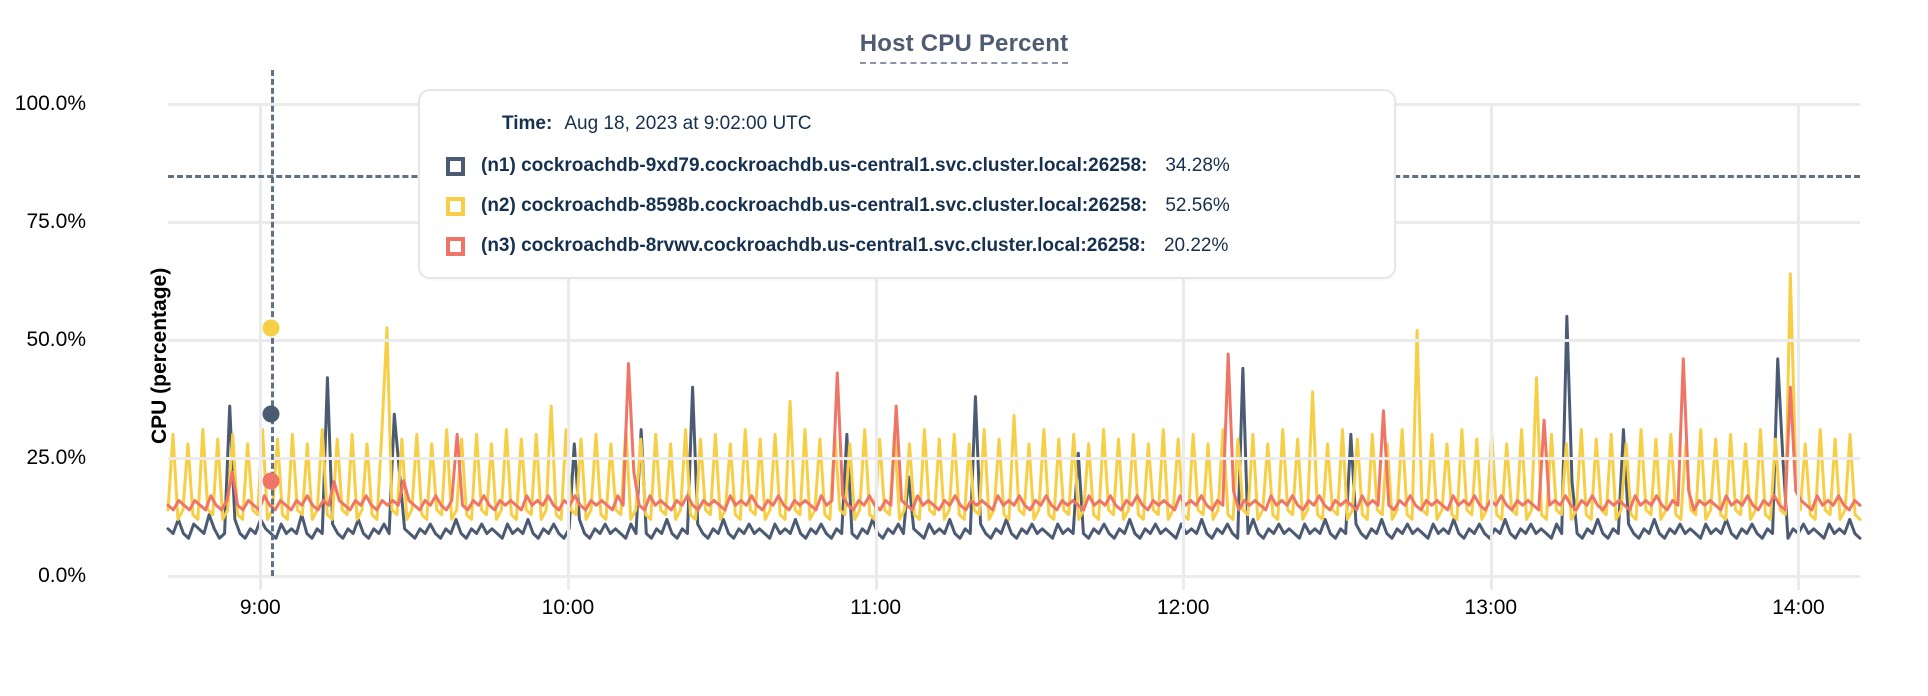  Describe the element at coordinates (56, 457) in the screenshot. I see `y-axis-tick-label: 25.0%` at that location.